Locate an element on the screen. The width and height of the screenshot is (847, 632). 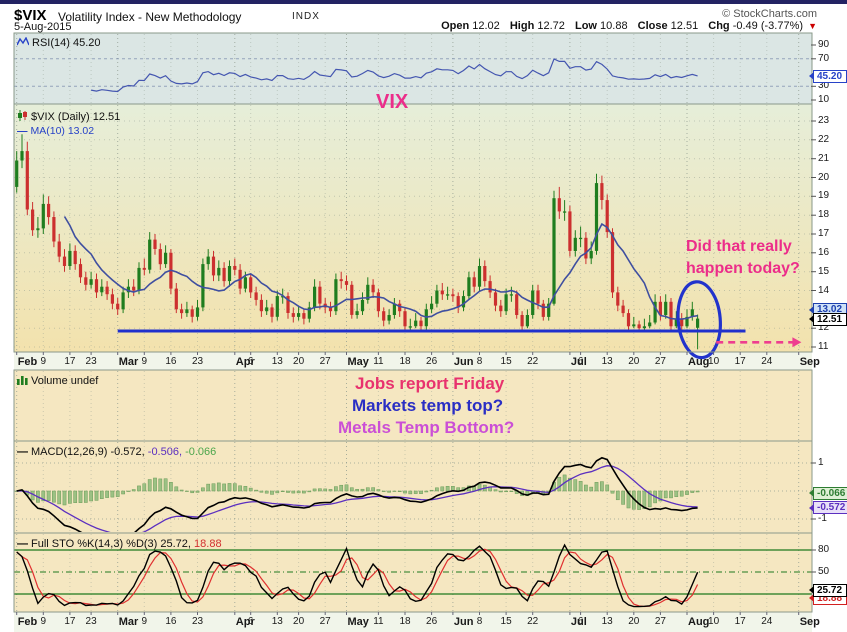
y-axis-label: 16 is located at coordinates (824, 252).